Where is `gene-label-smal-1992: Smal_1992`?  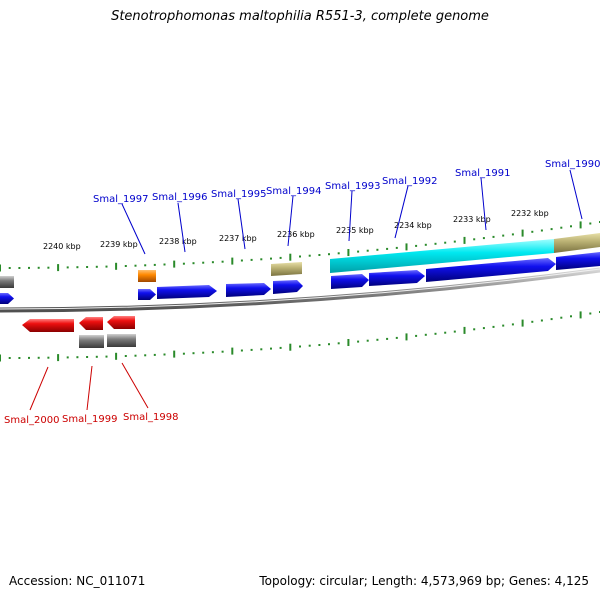 gene-label-smal-1992: Smal_1992 is located at coordinates (409, 181).